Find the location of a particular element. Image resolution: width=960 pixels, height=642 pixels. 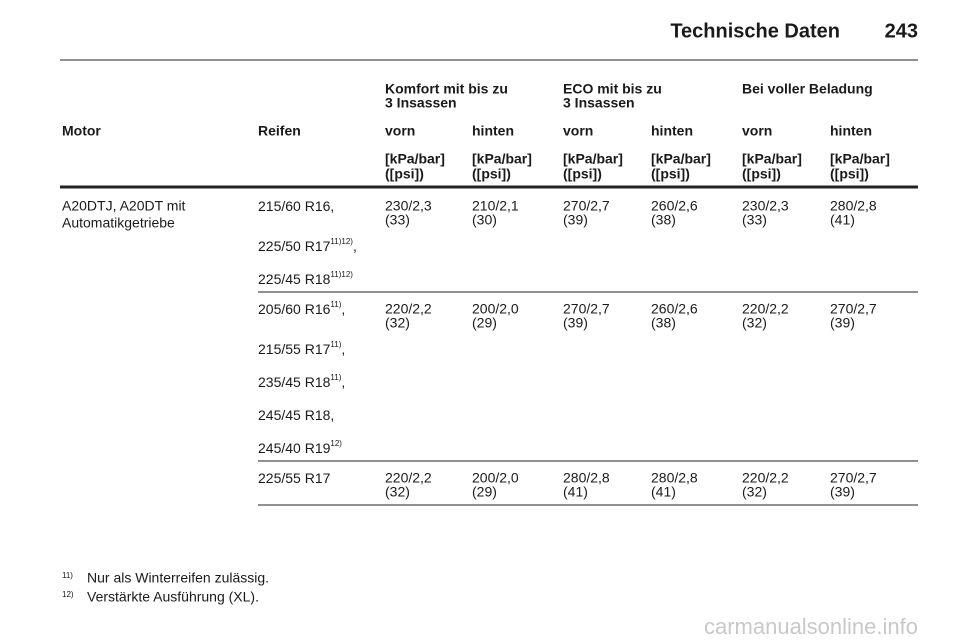

group-header: ECO mit bis zu is located at coordinates (612, 89).